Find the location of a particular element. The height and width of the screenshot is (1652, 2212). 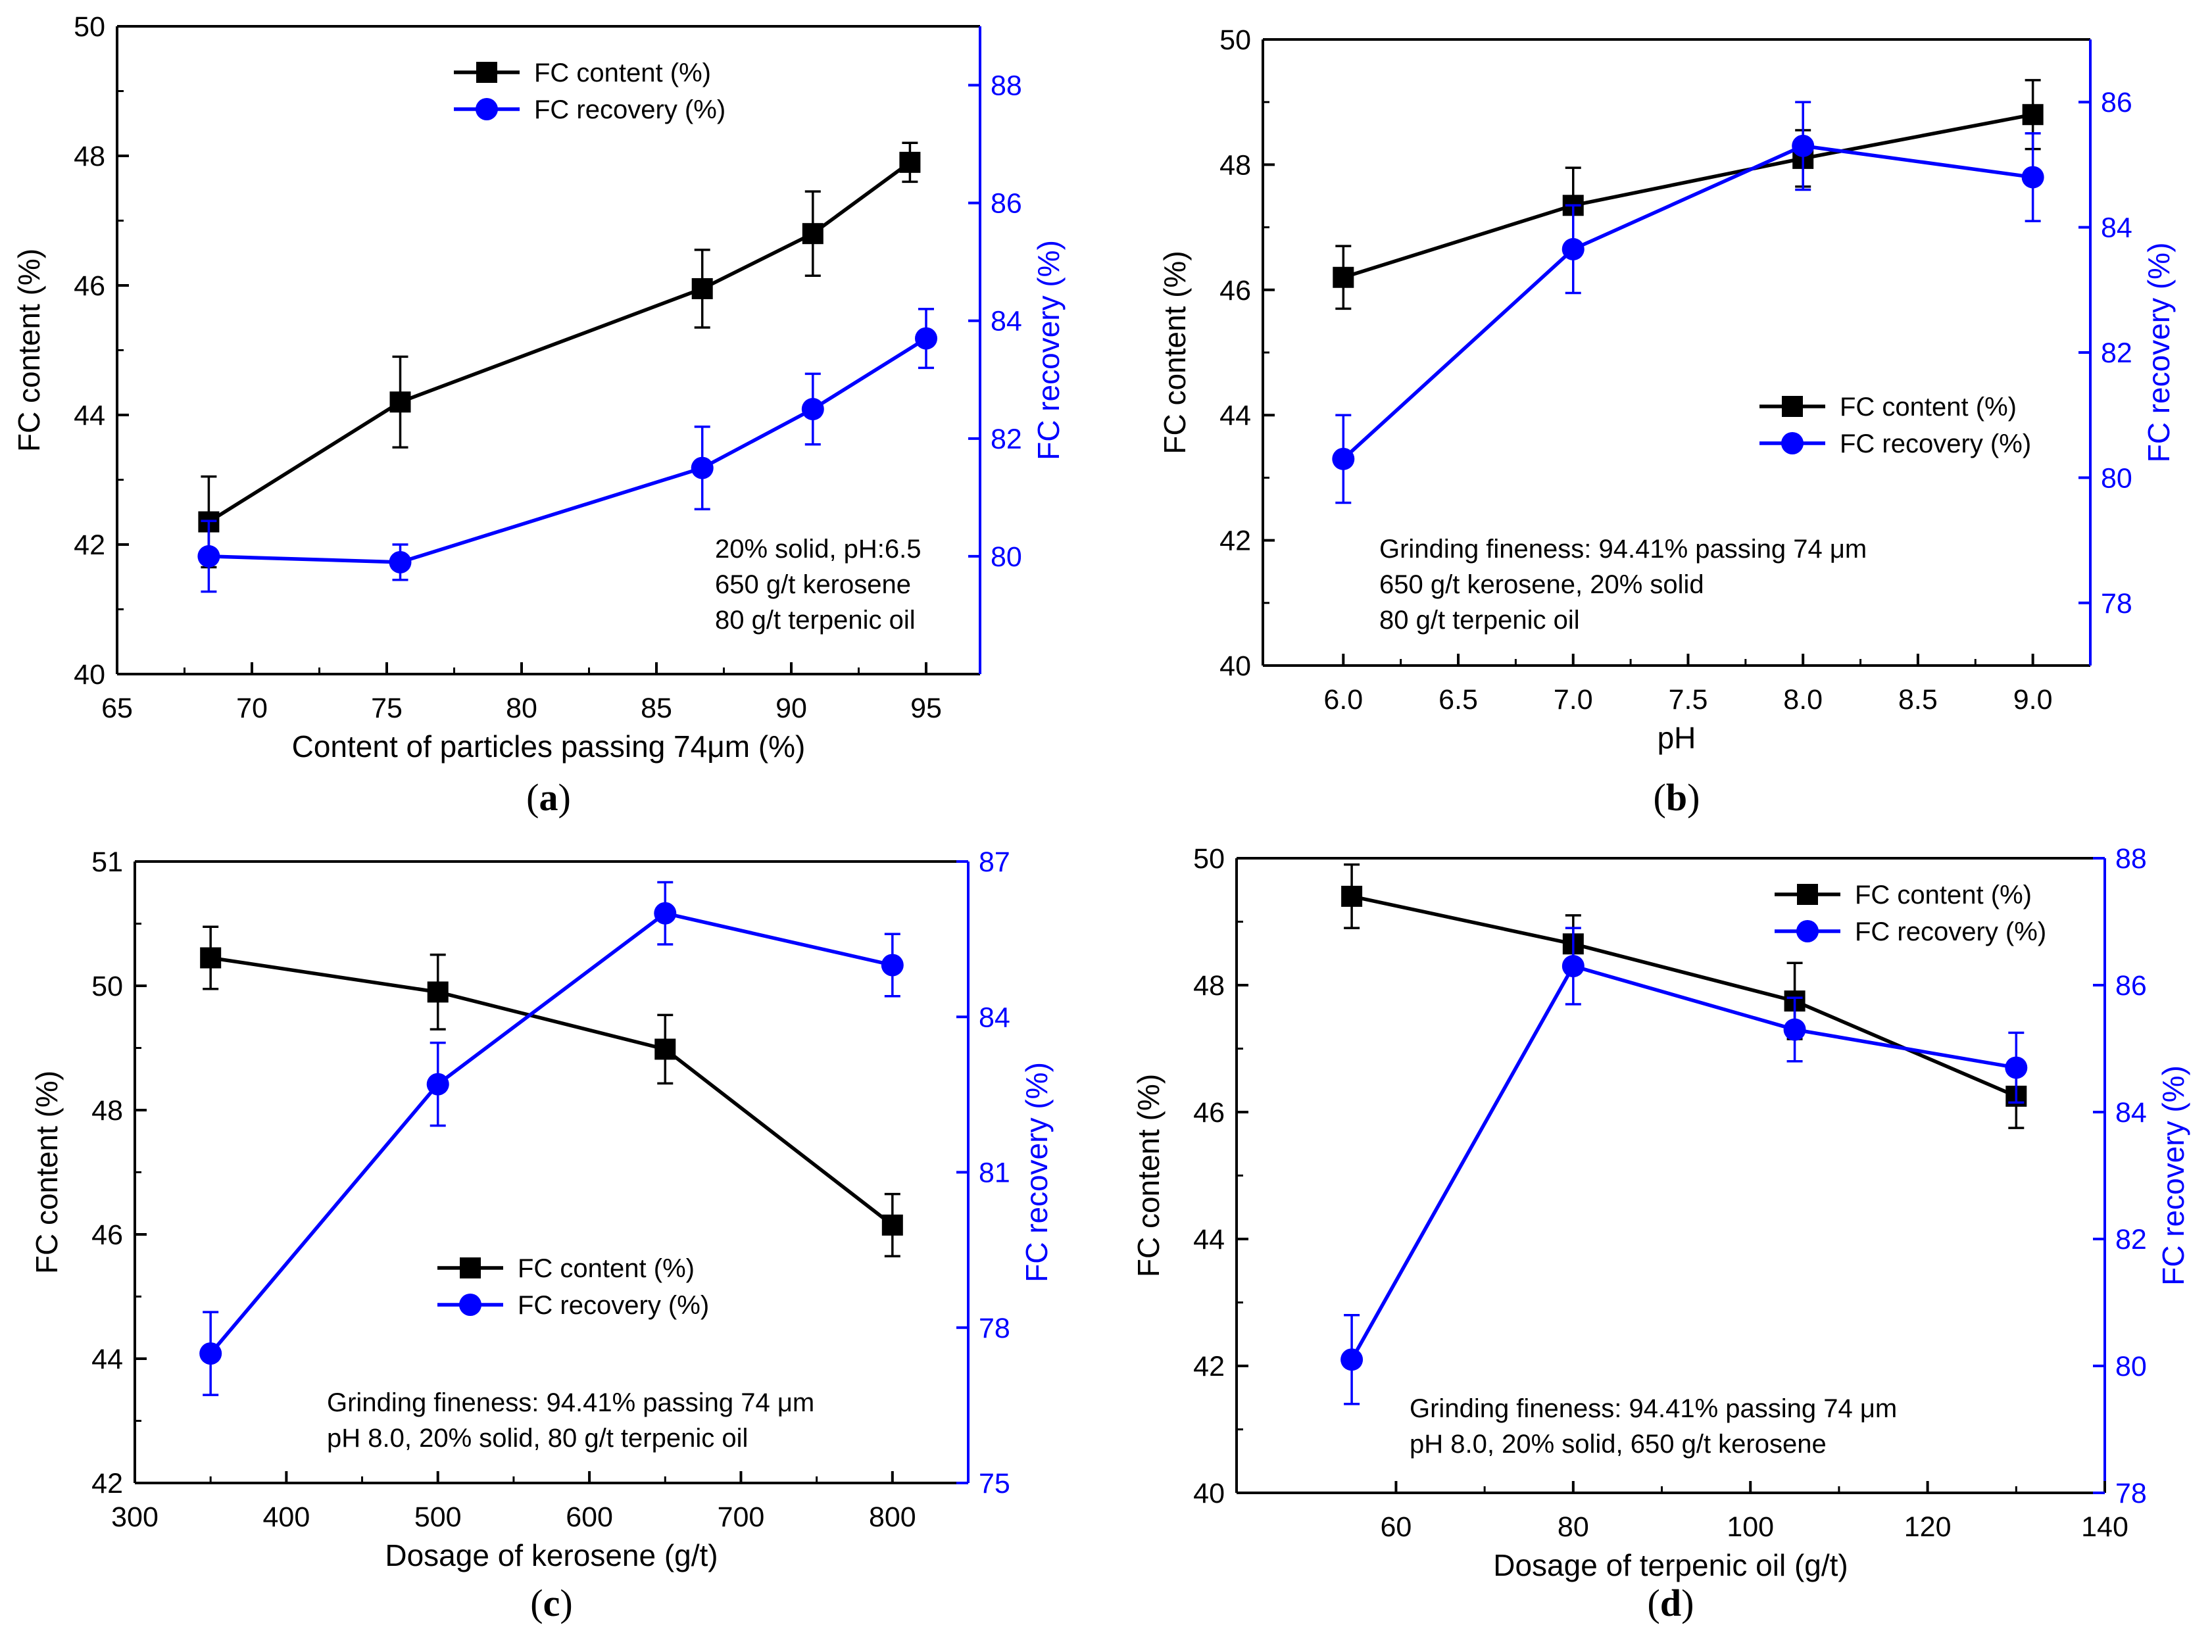

x-axis-label: Dosage of kerosene (g/t) is located at coordinates (551, 1555).